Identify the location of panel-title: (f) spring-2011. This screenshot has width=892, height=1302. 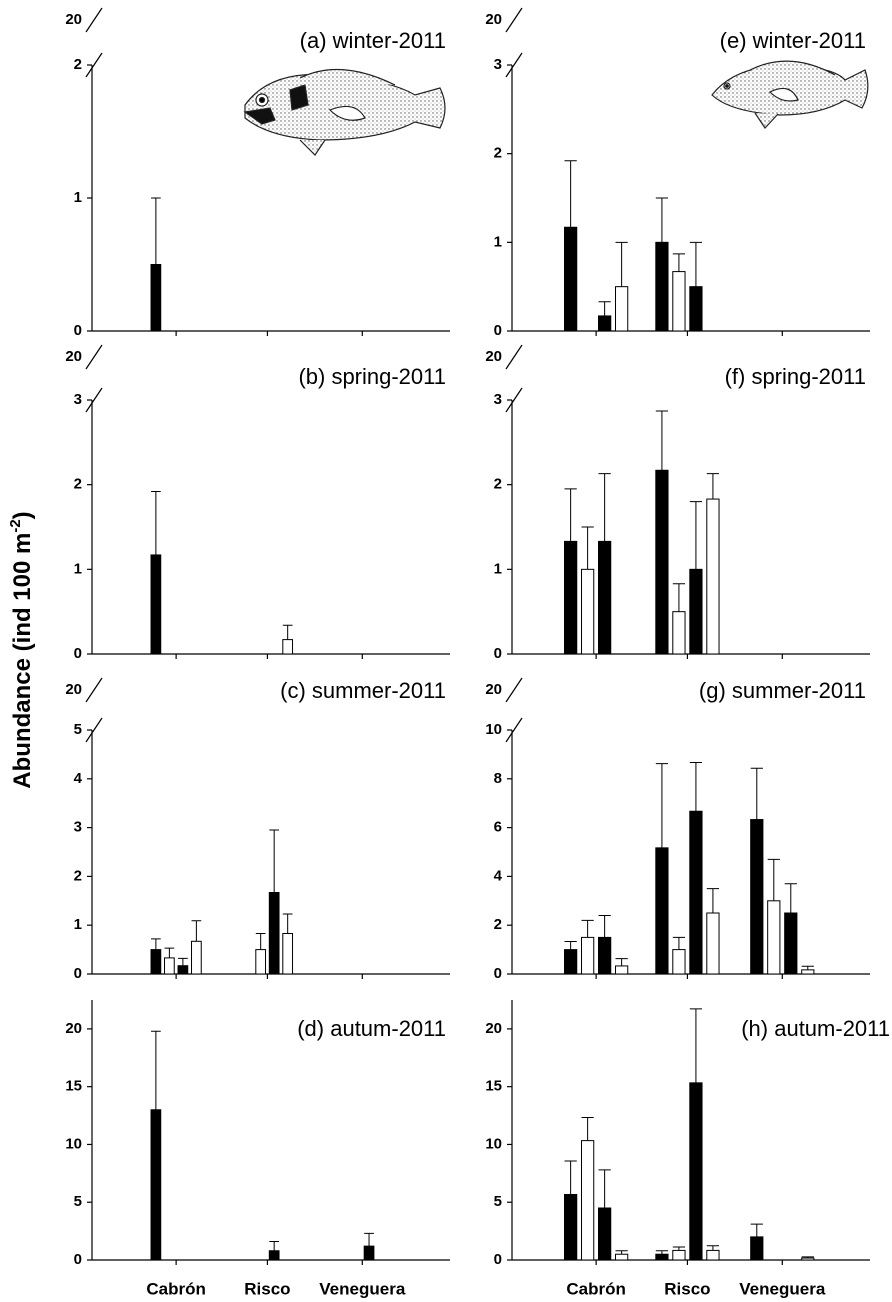
(795, 376).